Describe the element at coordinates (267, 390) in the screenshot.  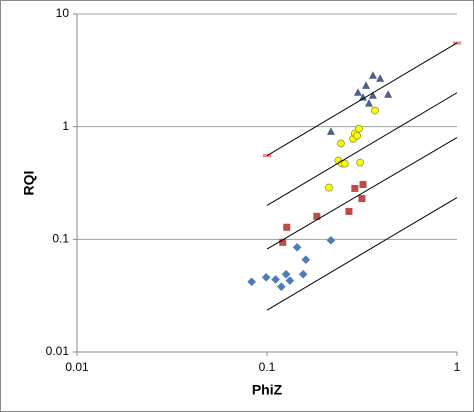
I see `x-axis-title: PhiZ` at that location.